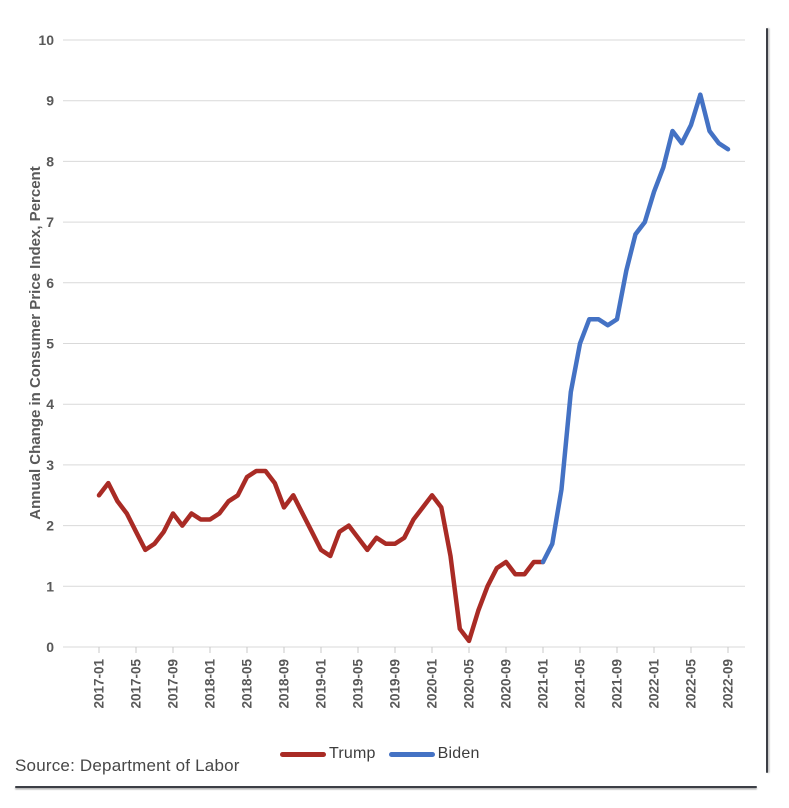  What do you see at coordinates (127, 765) in the screenshot?
I see `source-note: Source: Department of Labor` at bounding box center [127, 765].